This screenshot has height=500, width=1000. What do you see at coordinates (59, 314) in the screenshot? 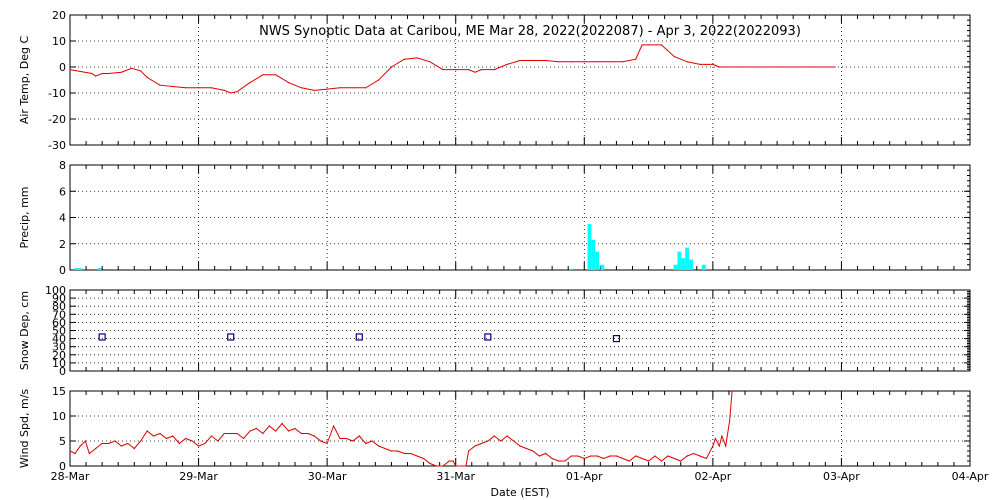
I see `y-tick-label: 70` at bounding box center [59, 314].